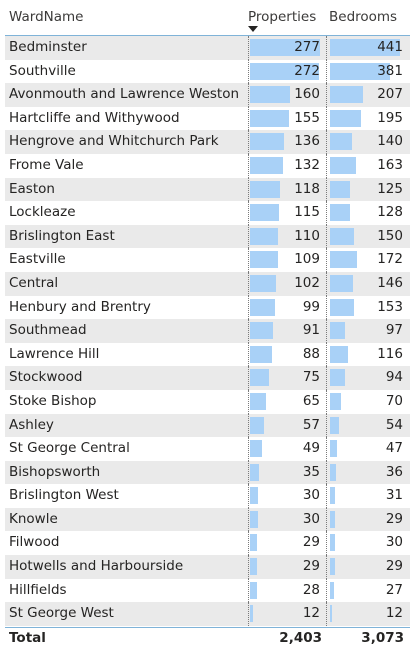 This screenshot has height=652, width=418. What do you see at coordinates (307, 47) in the screenshot?
I see `properties-value: 277` at bounding box center [307, 47].